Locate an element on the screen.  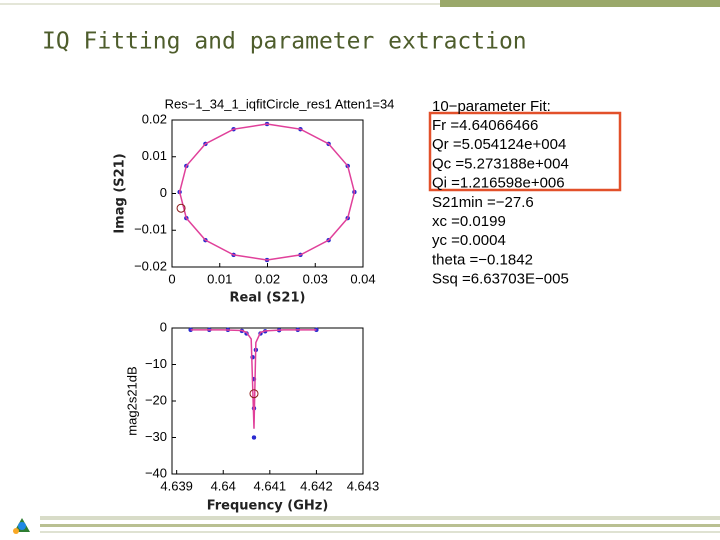
x-axis-label: Frequency (GHz) is located at coordinates (268, 506).